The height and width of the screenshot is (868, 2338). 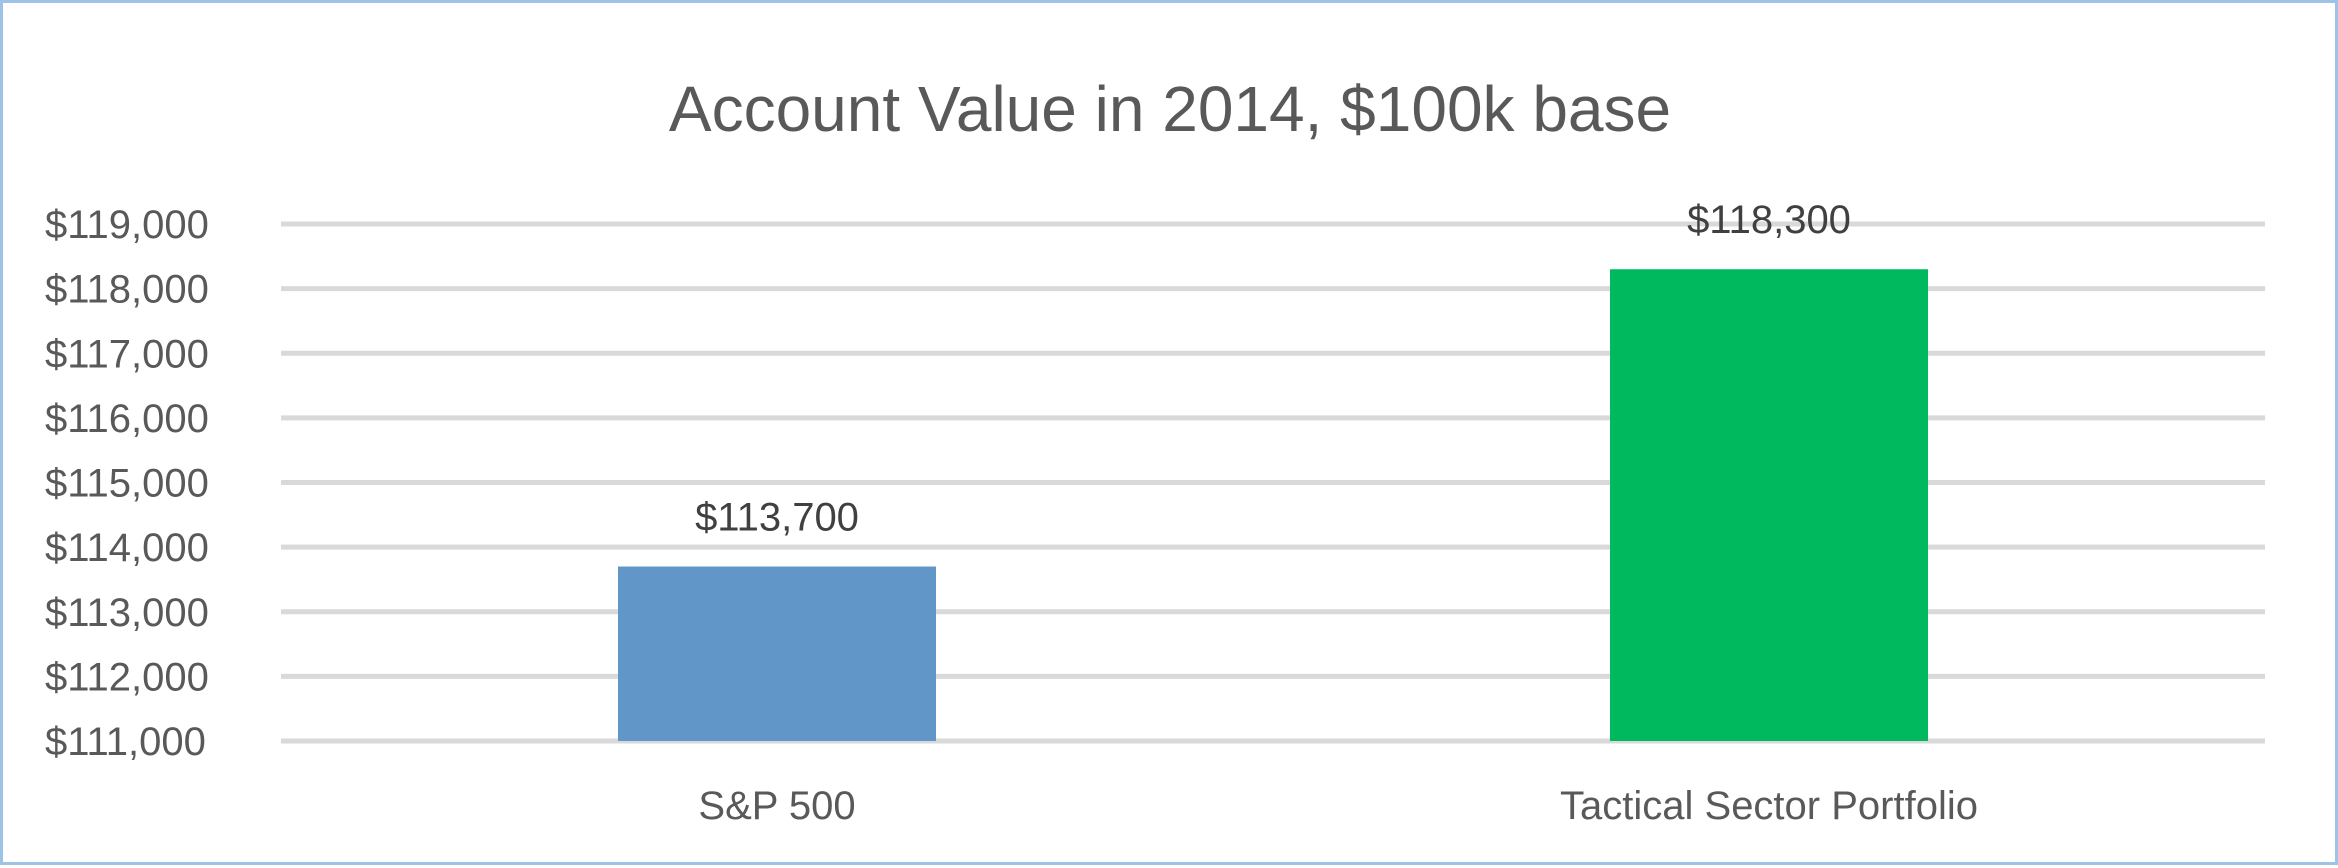 I want to click on y-tick-label: $113,000, so click(x=127, y=613).